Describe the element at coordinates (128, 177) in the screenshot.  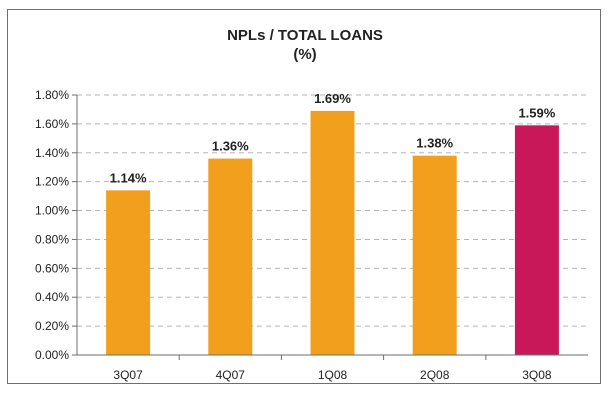
I see `data-label: 1.14%` at that location.